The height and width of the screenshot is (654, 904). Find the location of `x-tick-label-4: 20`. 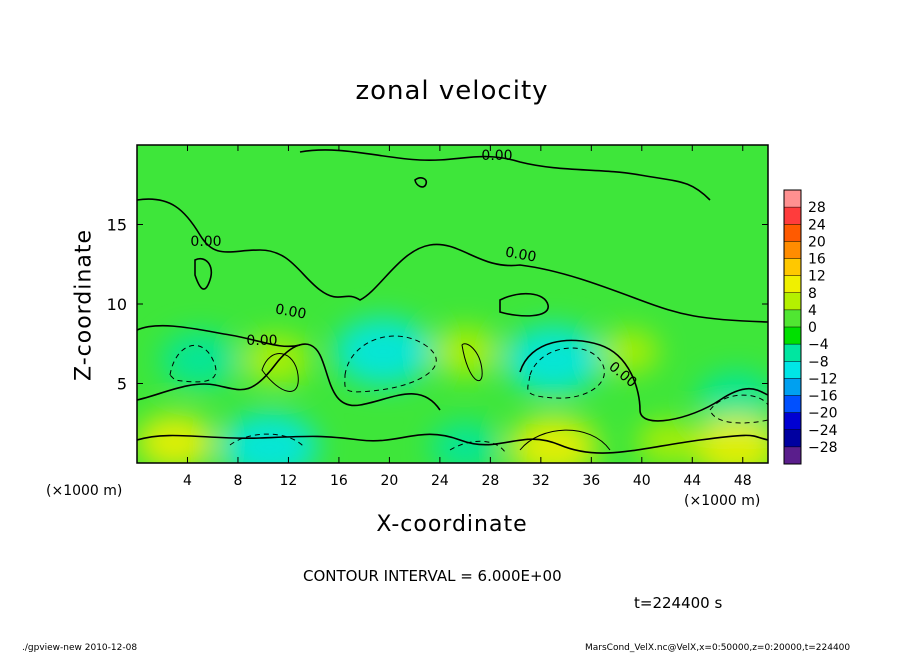

x-tick-label-4: 20 is located at coordinates (389, 481).